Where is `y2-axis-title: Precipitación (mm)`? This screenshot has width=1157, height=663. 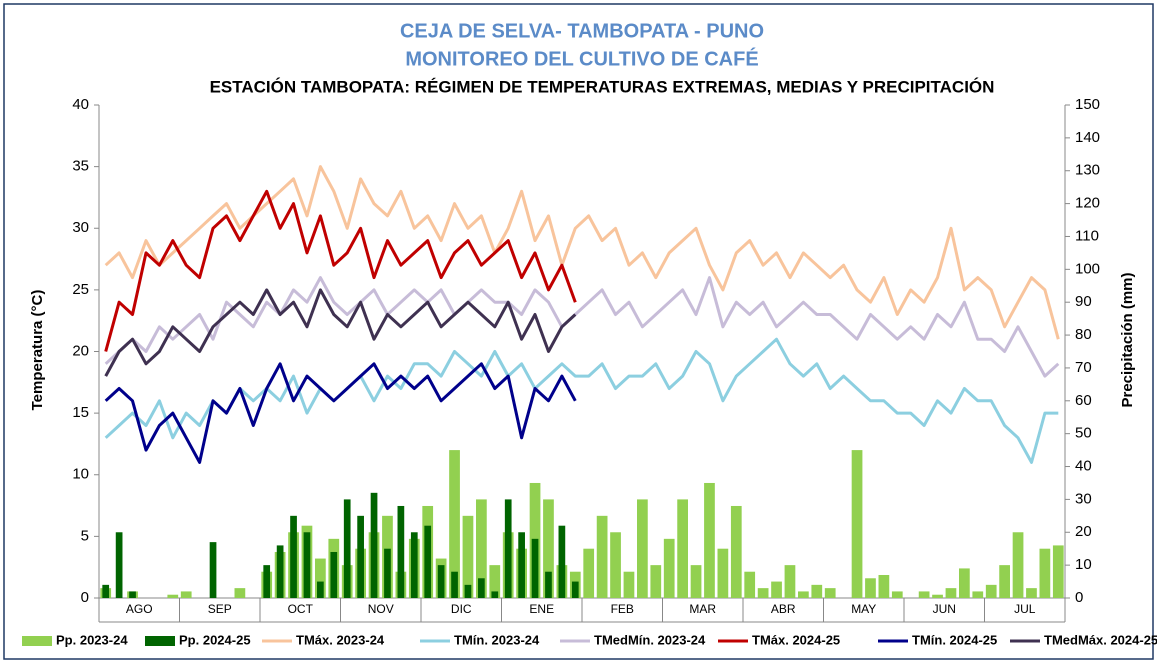 y2-axis-title: Precipitación (mm) is located at coordinates (1127, 339).